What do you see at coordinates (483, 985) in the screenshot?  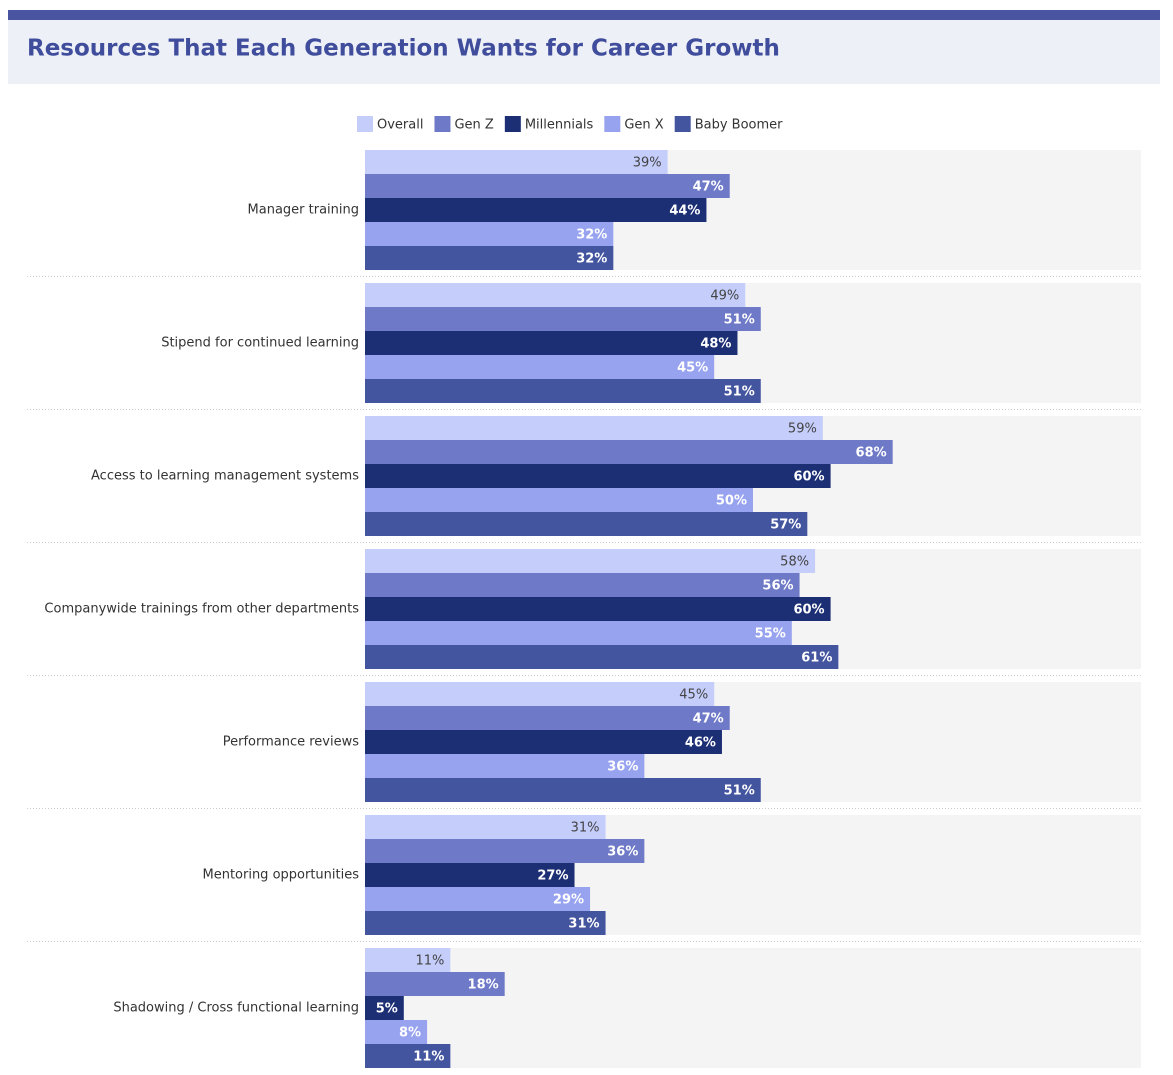 I see `value-label: 18%` at bounding box center [483, 985].